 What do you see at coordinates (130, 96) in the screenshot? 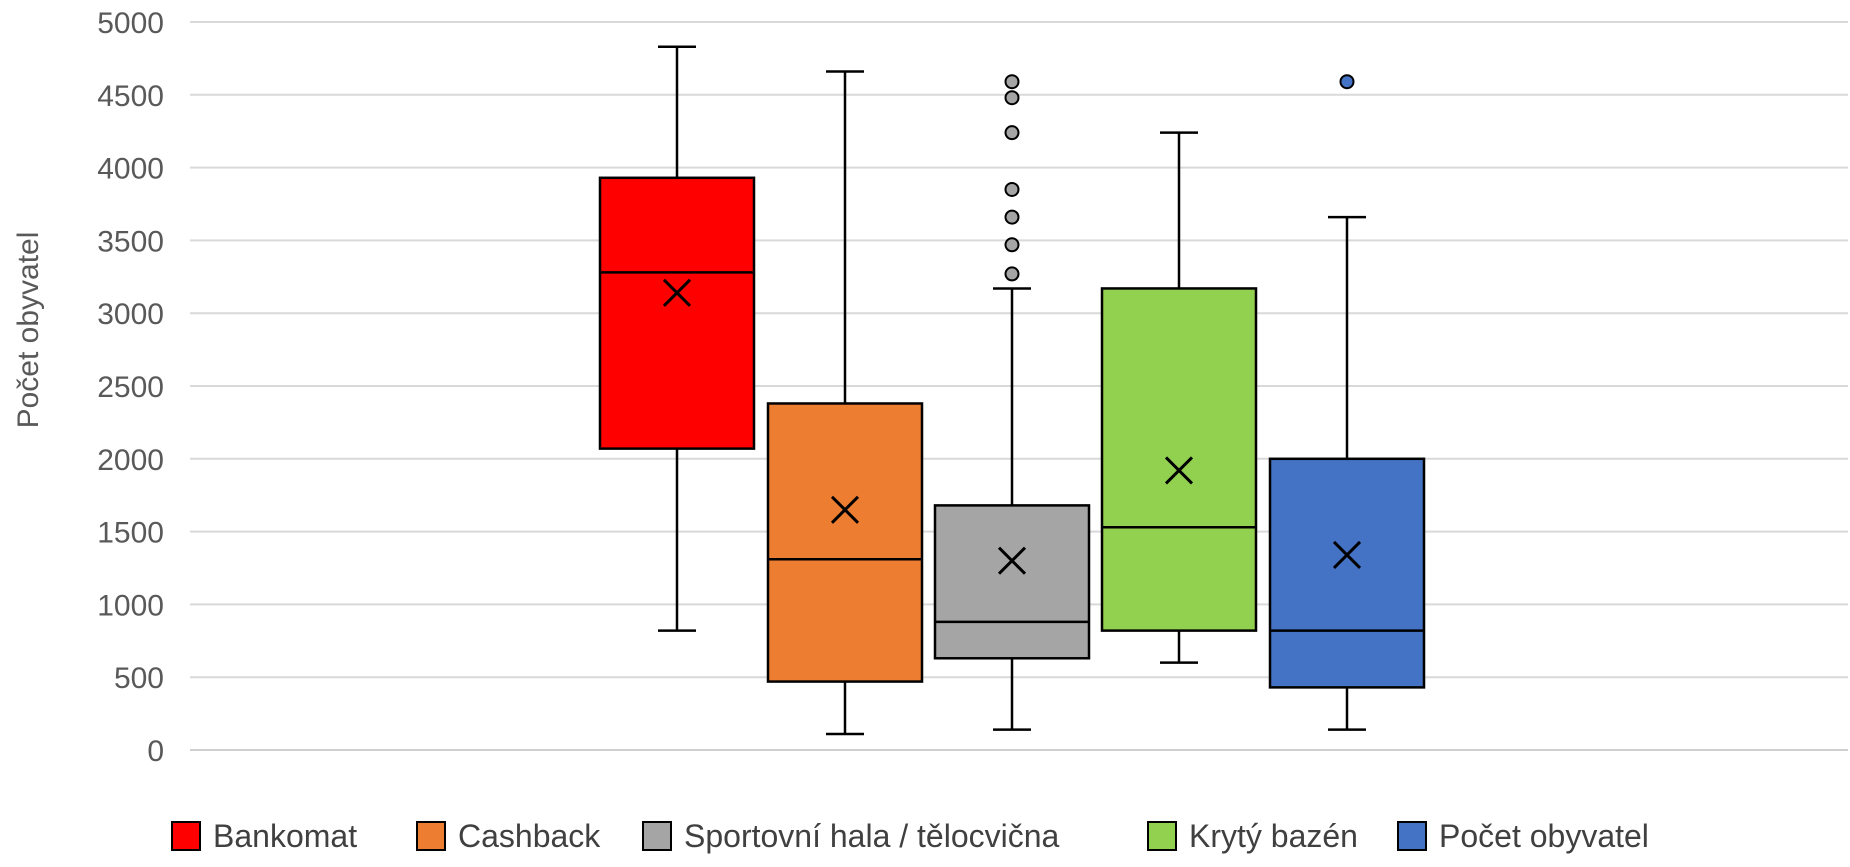
I see `y-tick-label: 4500` at bounding box center [130, 96].